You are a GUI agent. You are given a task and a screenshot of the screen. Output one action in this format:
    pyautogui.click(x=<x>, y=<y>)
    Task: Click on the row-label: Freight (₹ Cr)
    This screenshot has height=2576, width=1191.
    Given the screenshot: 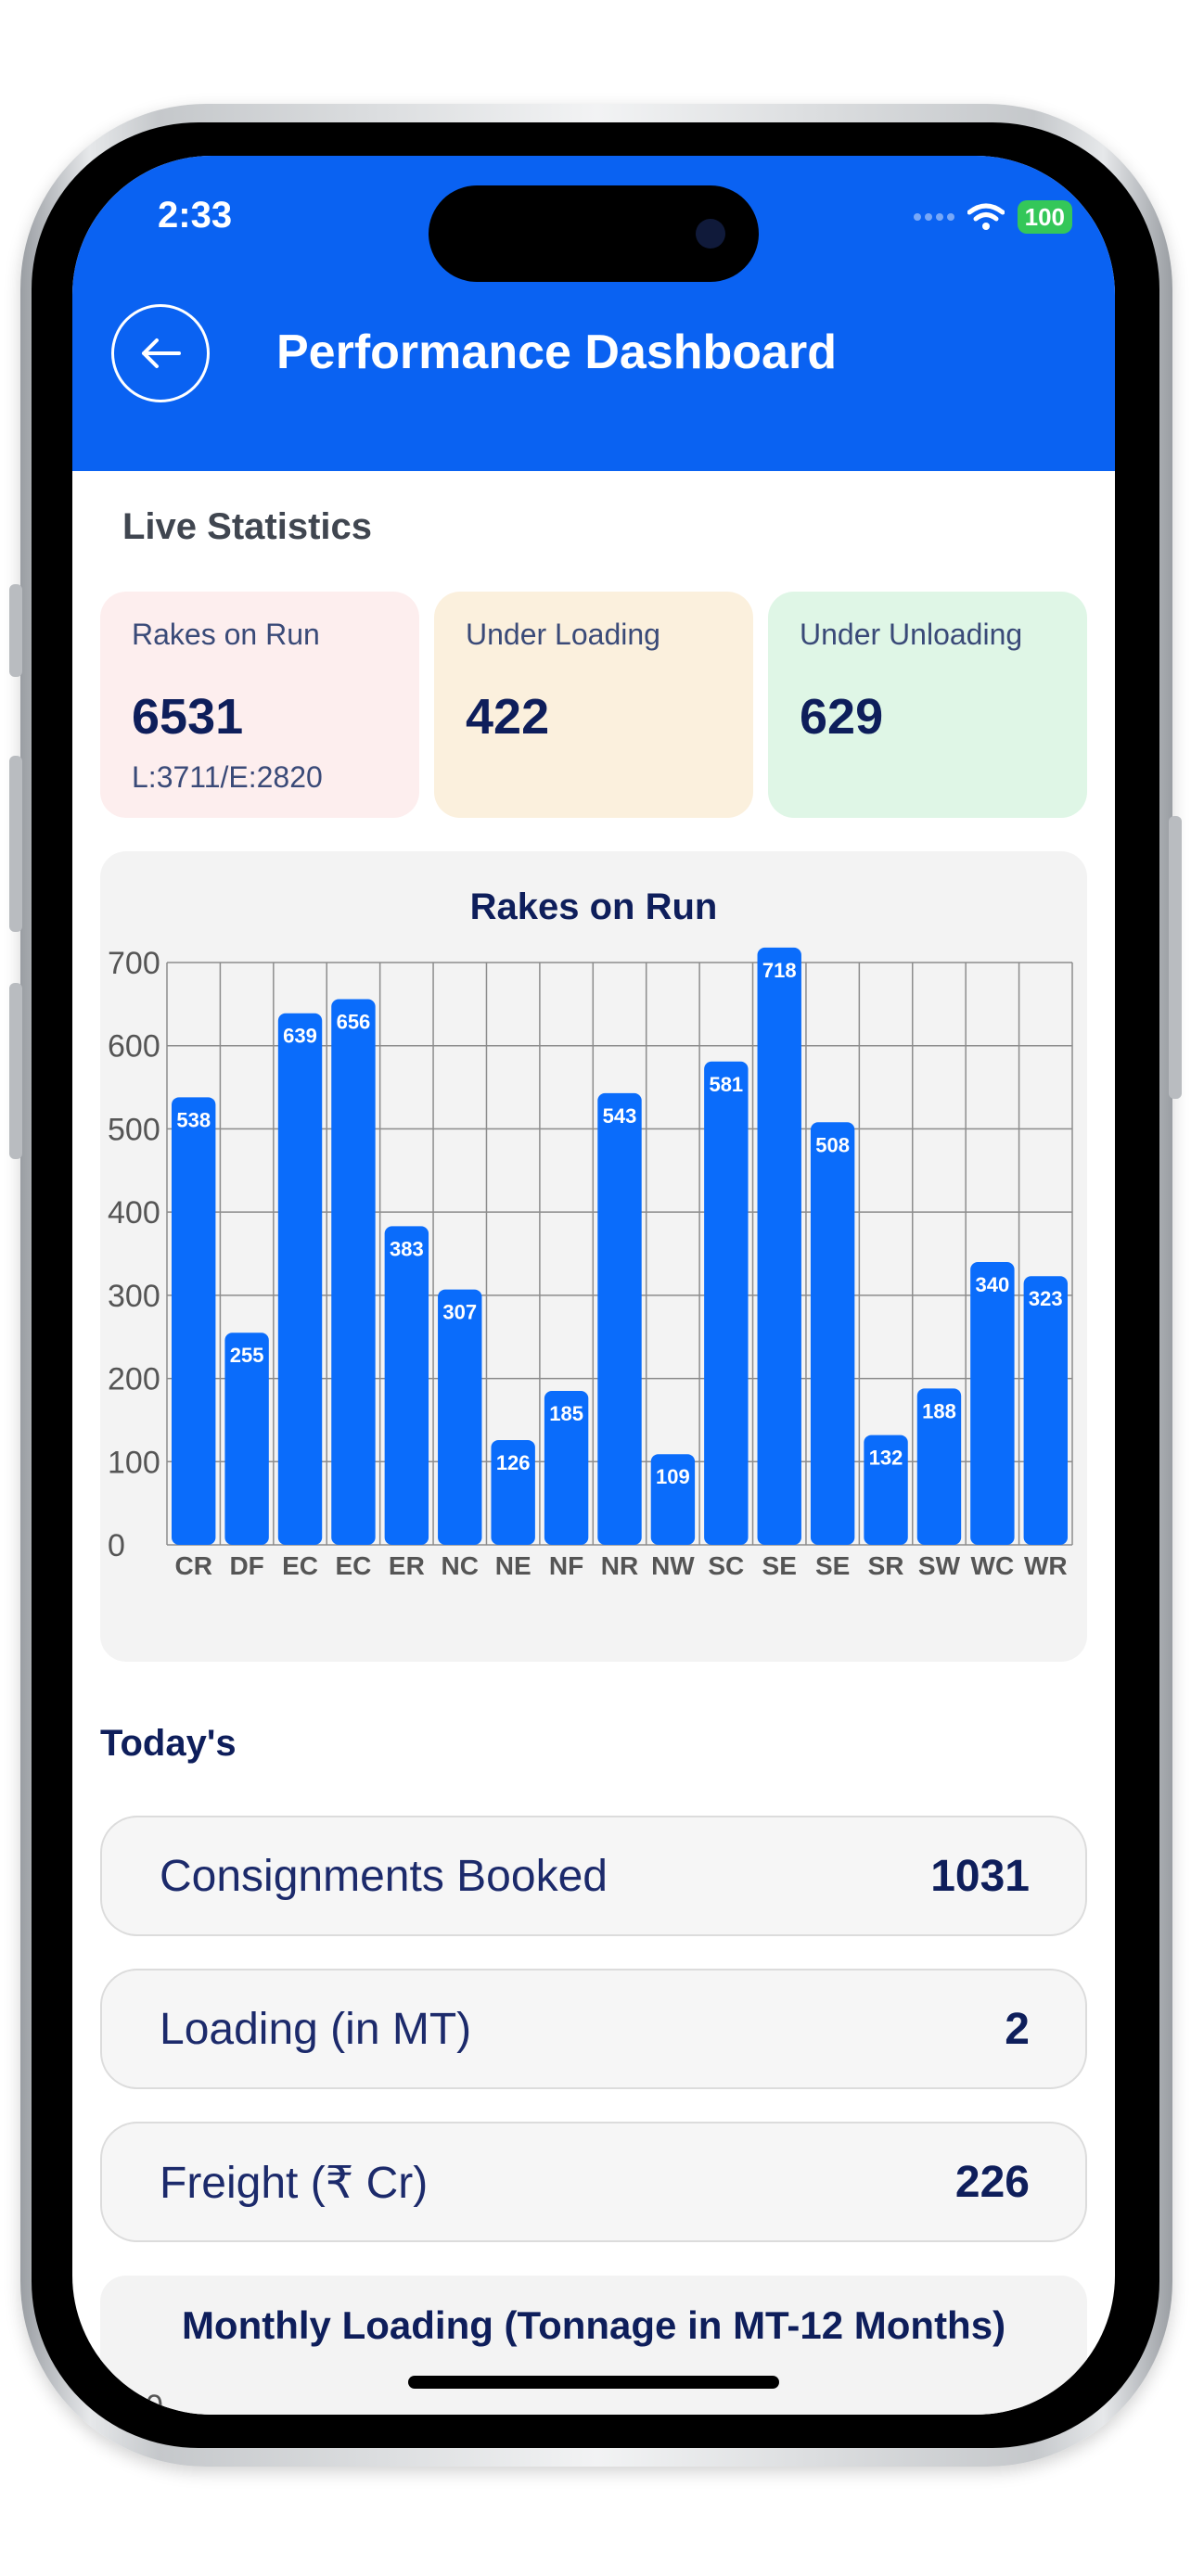 What is the action you would take?
    pyautogui.click(x=295, y=2183)
    